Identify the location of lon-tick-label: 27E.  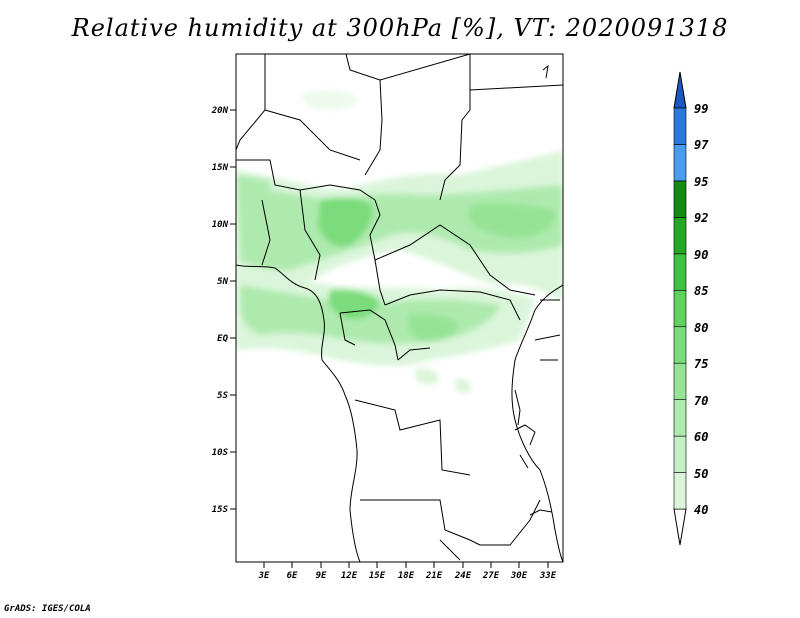
(491, 576).